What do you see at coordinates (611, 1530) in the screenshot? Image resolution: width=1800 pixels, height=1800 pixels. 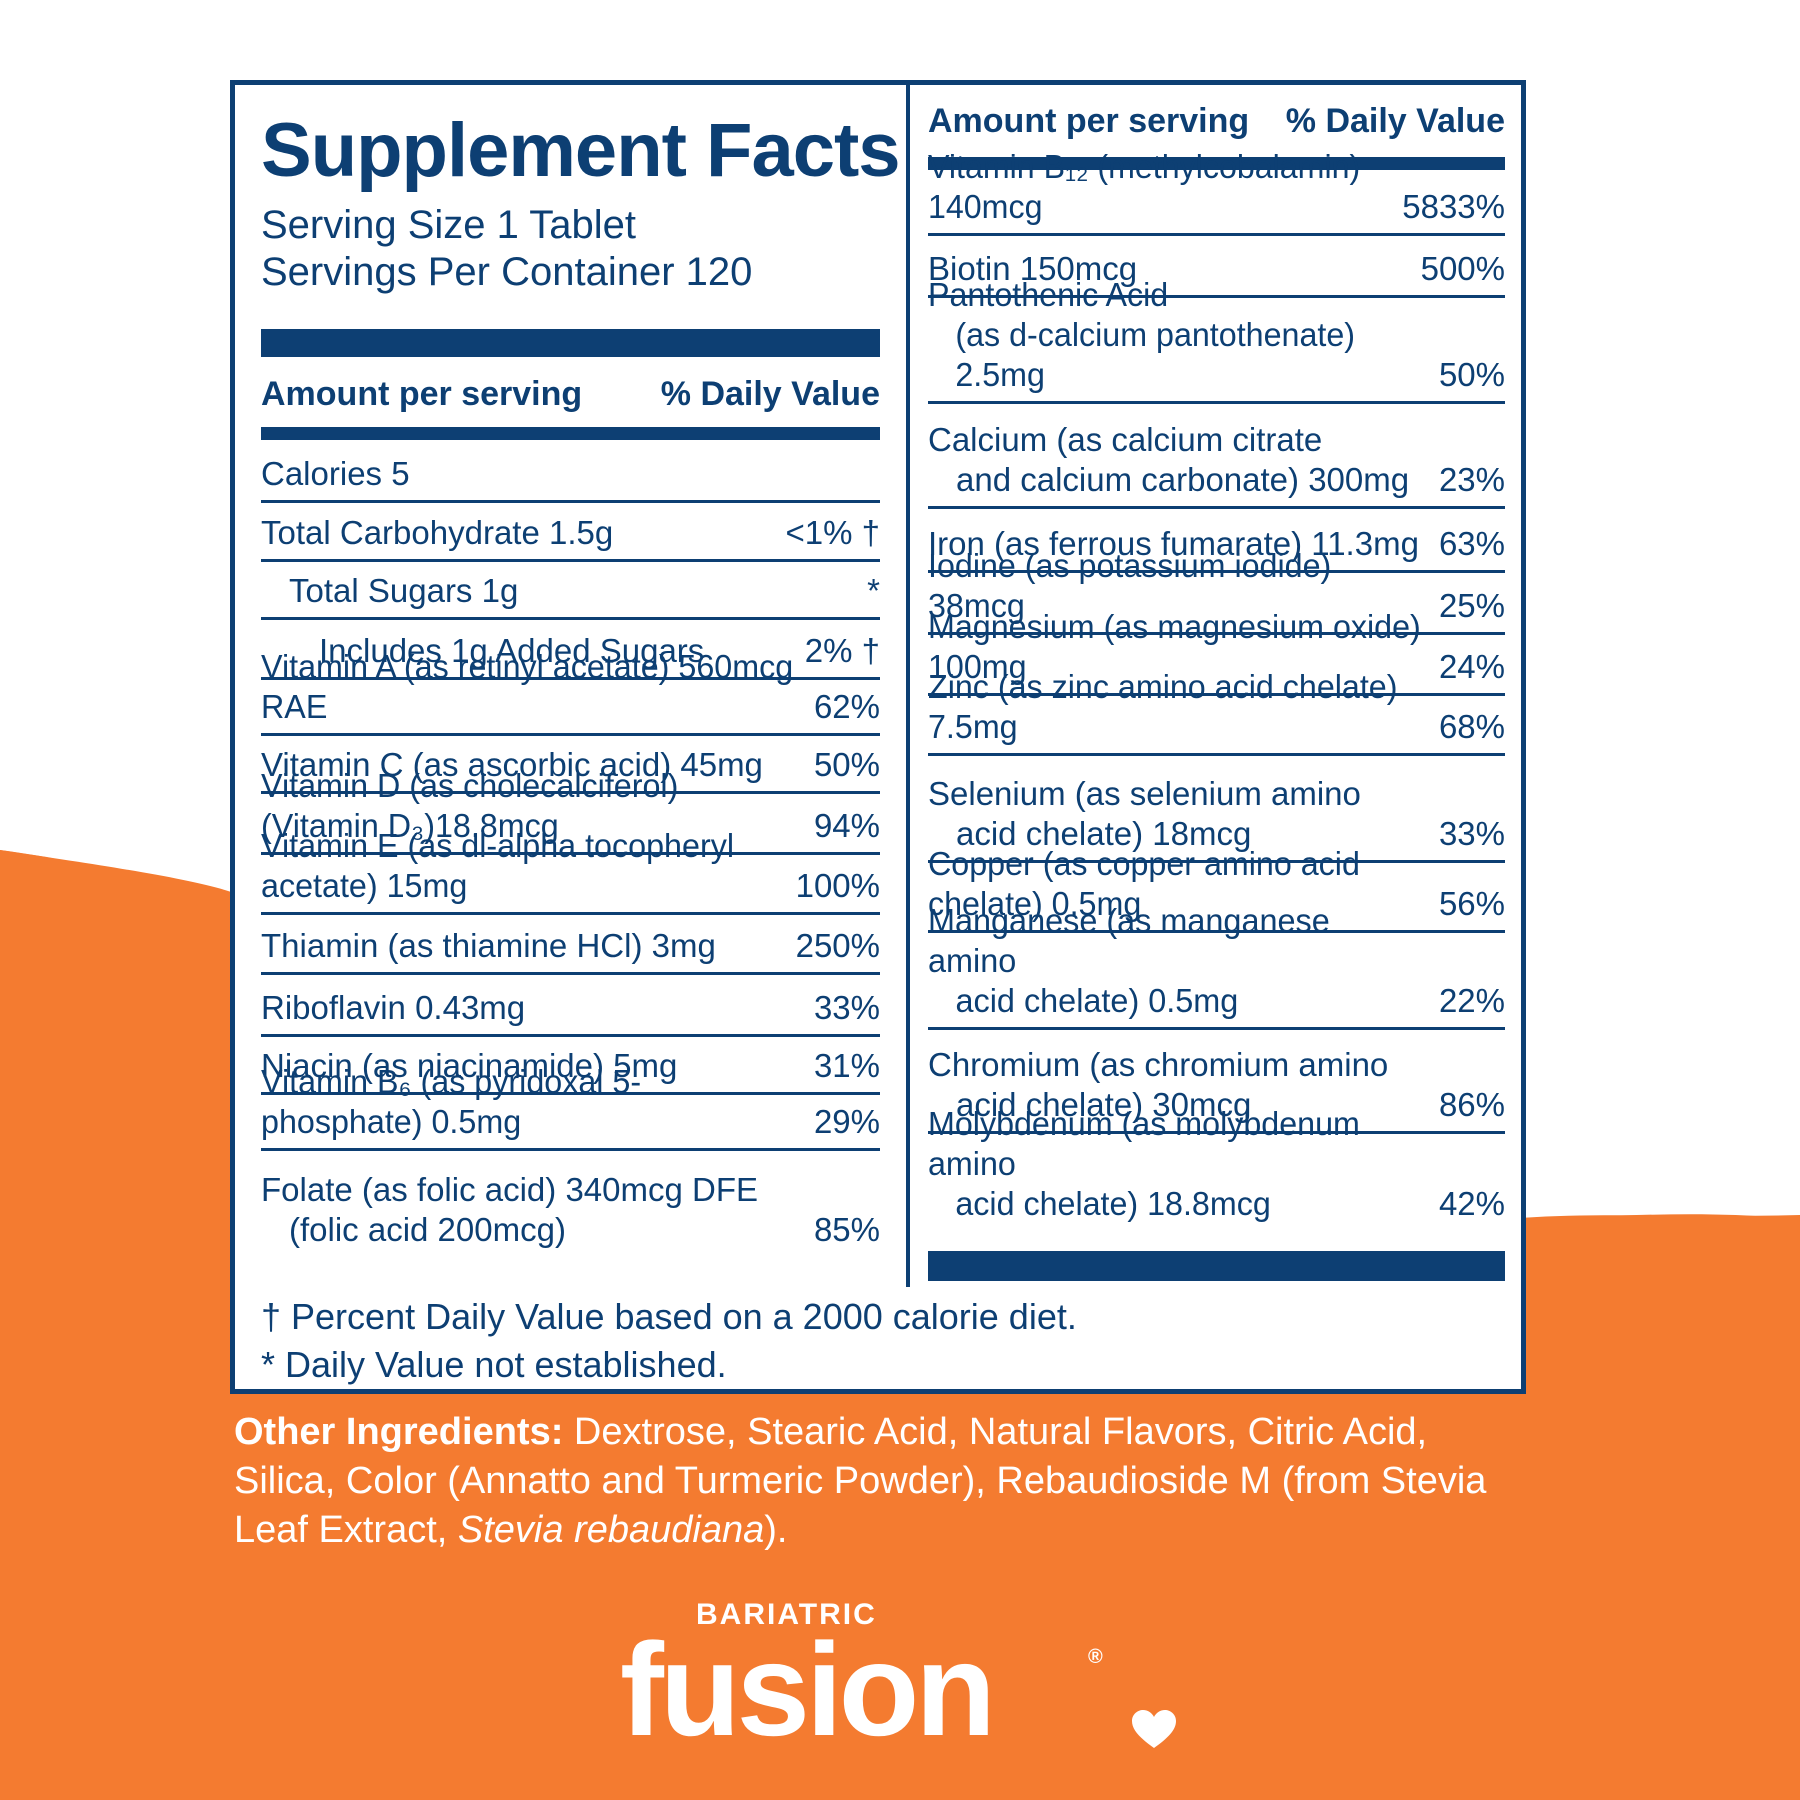 I see `stevia-species: Stevia rebaudiana` at bounding box center [611, 1530].